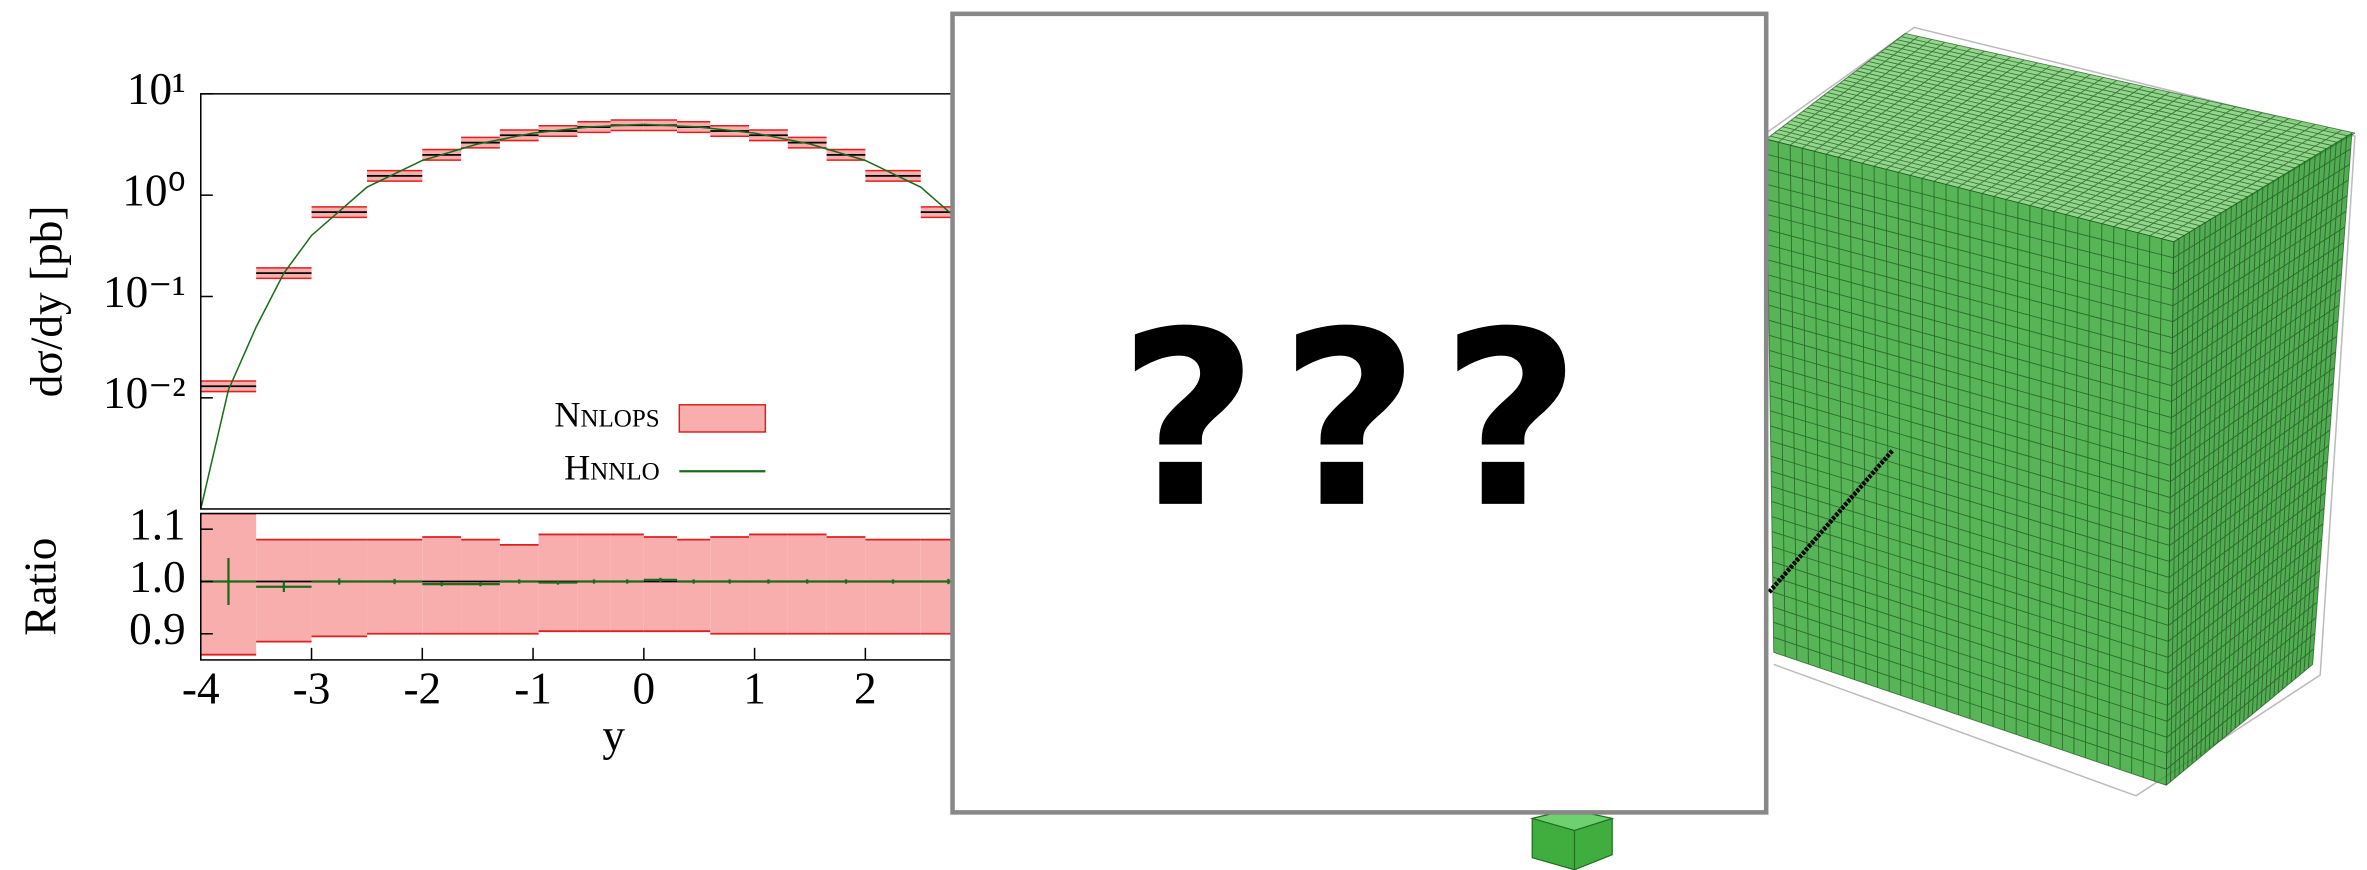 The height and width of the screenshot is (870, 2367). What do you see at coordinates (312, 689) in the screenshot?
I see `x-tick-label: -3` at bounding box center [312, 689].